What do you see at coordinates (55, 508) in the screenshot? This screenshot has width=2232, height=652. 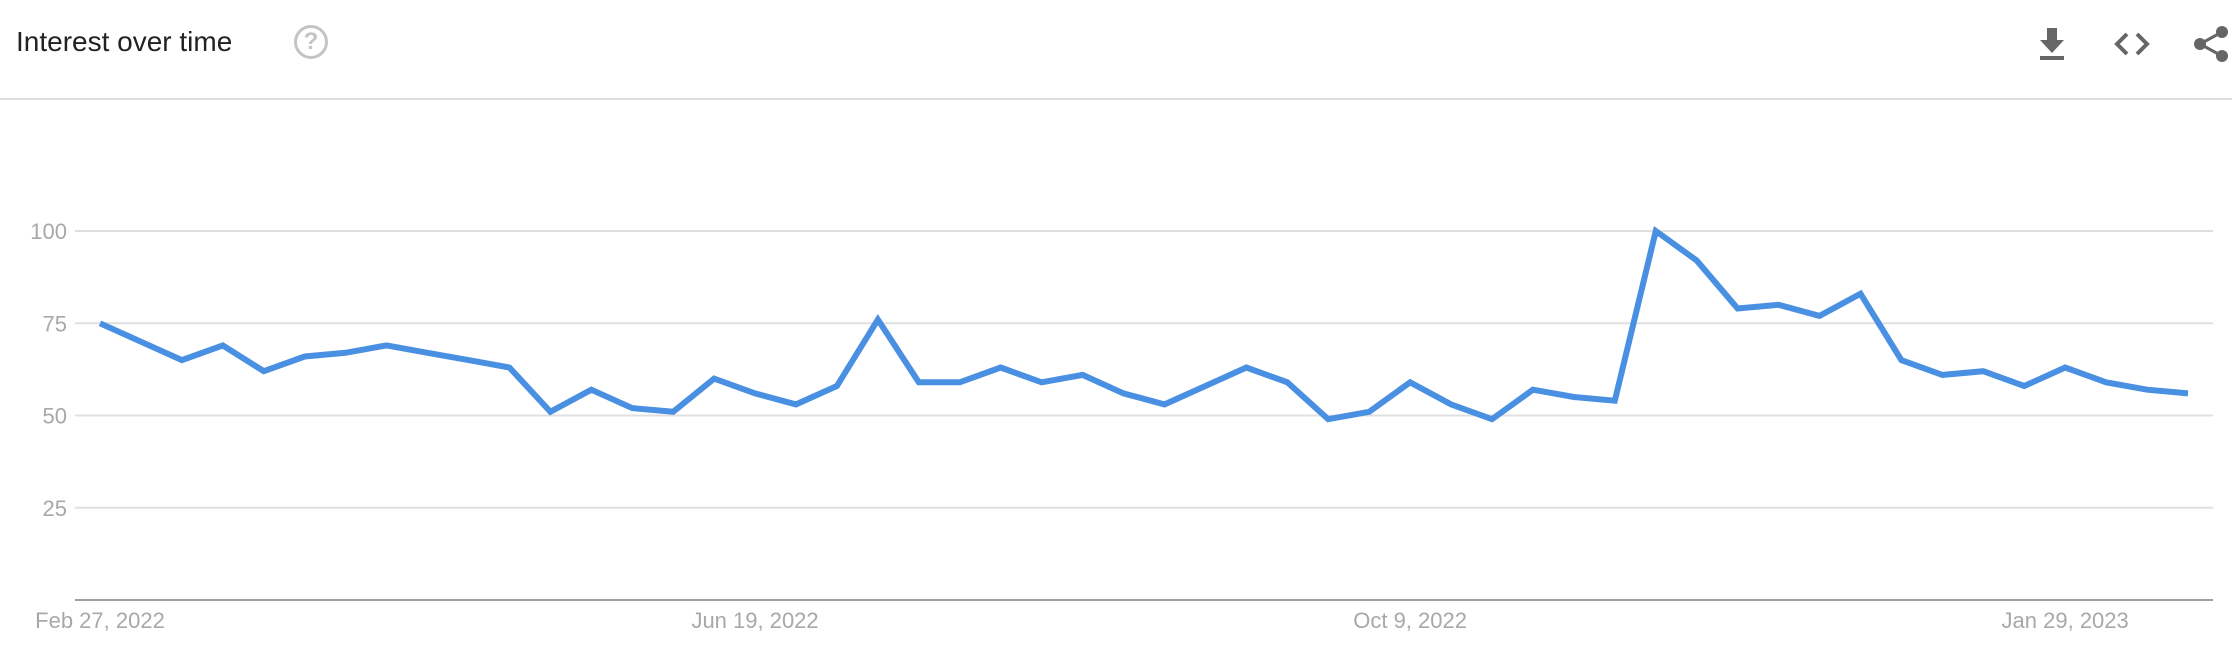 I see `y-tick-label: 25` at bounding box center [55, 508].